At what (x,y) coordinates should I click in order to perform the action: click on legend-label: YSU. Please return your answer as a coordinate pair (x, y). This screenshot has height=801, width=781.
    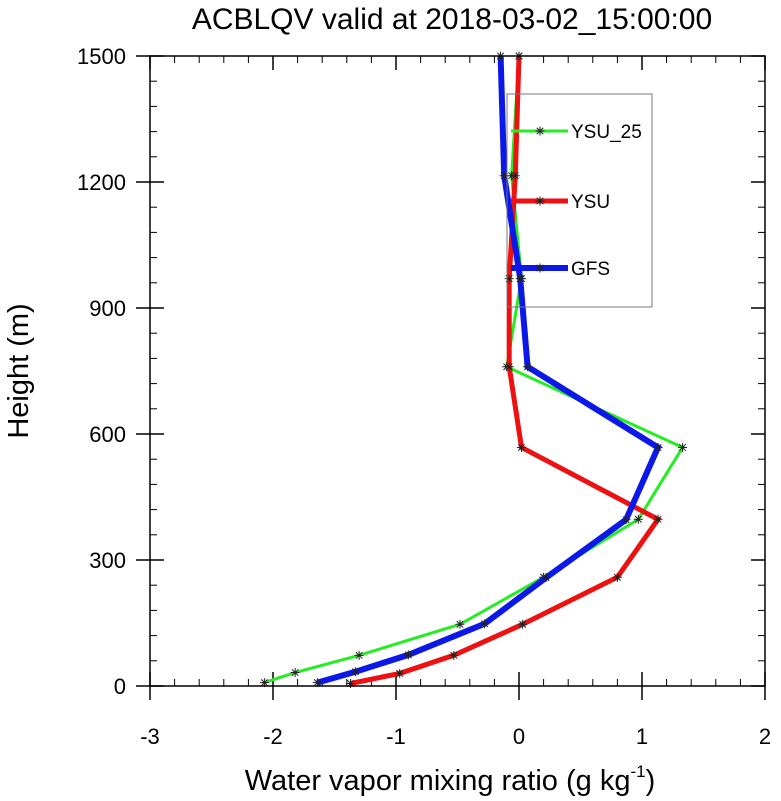
    Looking at the image, I should click on (590, 202).